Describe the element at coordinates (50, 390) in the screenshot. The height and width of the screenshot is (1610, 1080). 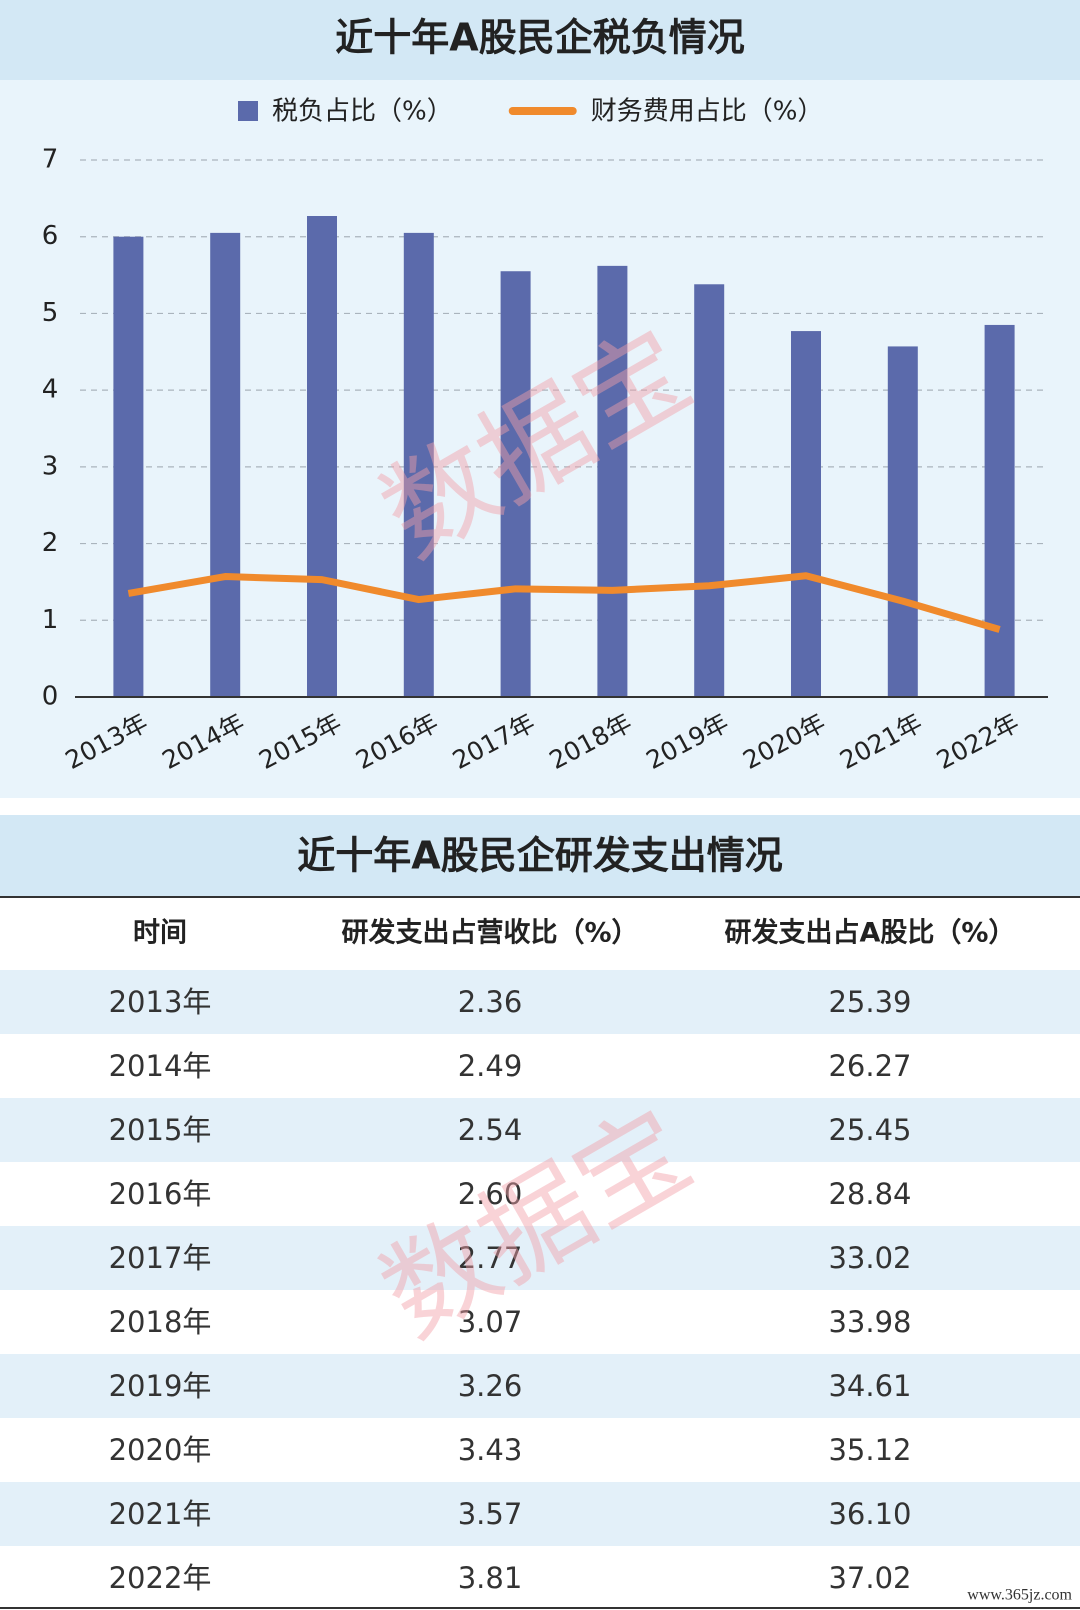
I see `y-tick-label: 4` at that location.